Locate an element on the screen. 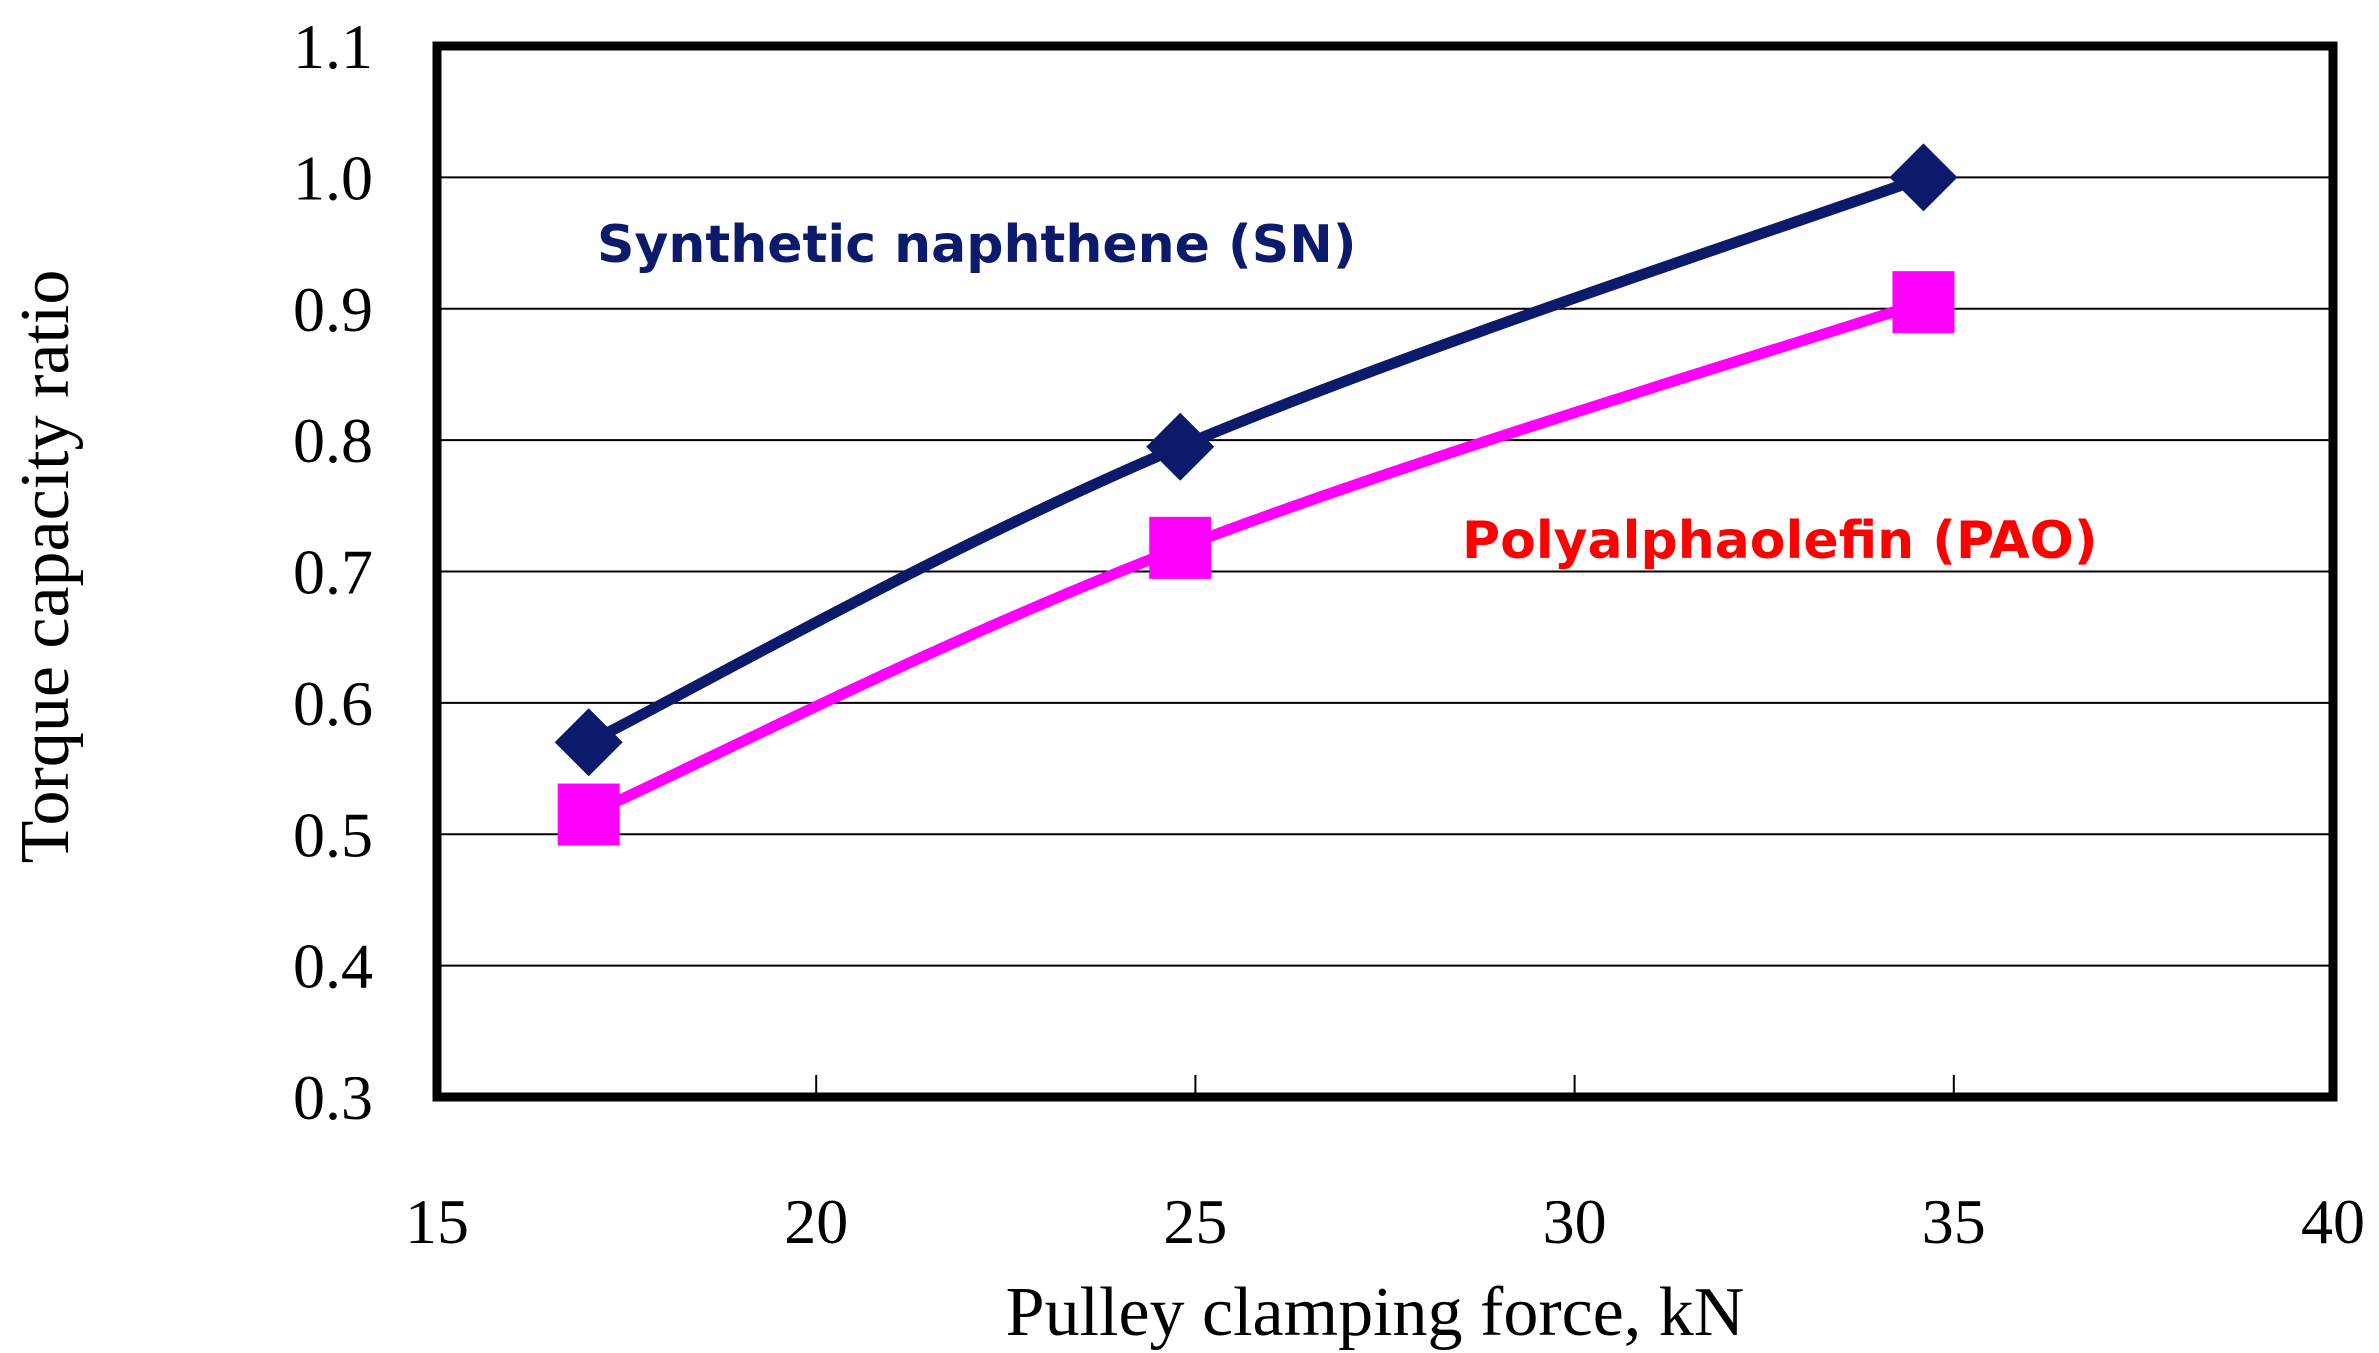  y-tick-label-1.0: 1.0 is located at coordinates (333, 177).